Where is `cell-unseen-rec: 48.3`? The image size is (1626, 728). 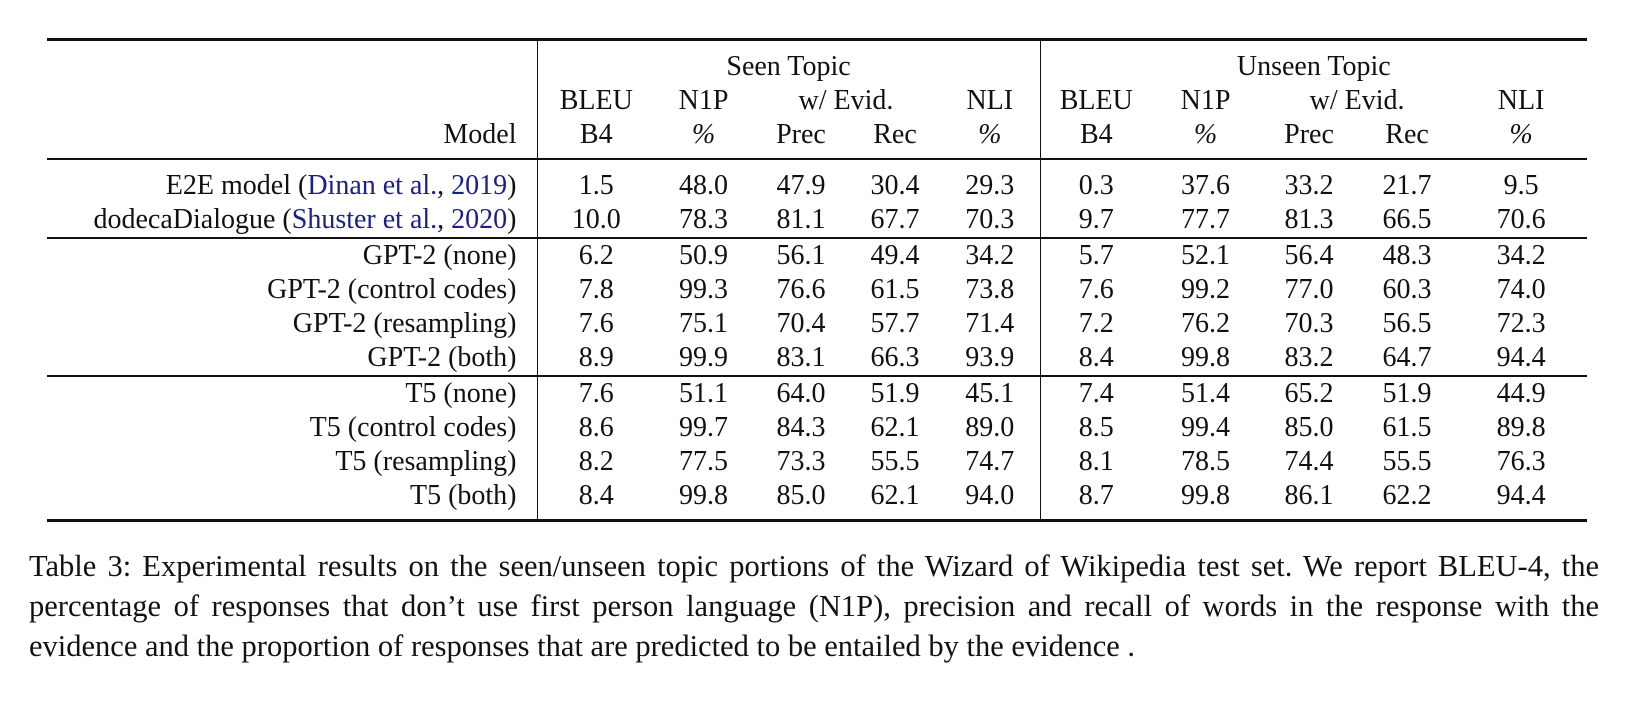
cell-unseen-rec: 48.3 is located at coordinates (1407, 255).